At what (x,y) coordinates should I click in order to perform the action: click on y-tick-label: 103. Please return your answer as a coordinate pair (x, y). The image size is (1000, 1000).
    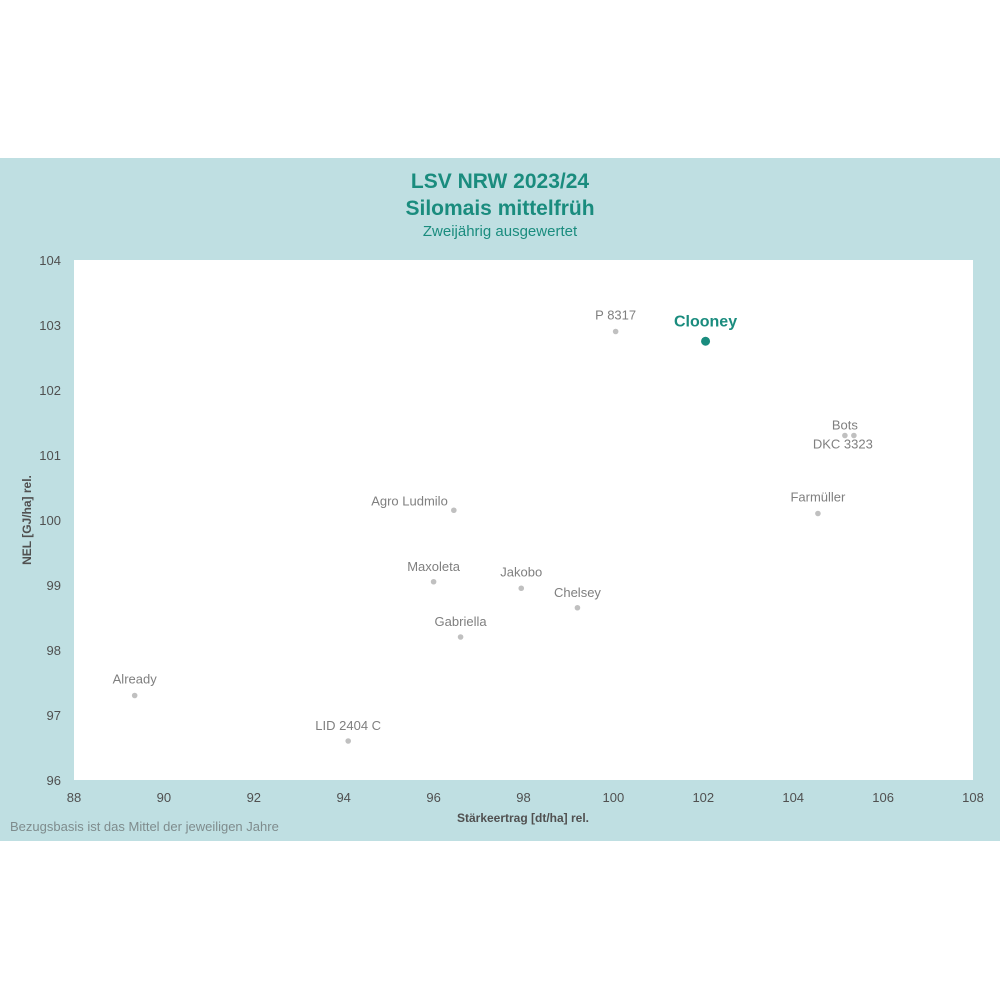
    Looking at the image, I should click on (50, 325).